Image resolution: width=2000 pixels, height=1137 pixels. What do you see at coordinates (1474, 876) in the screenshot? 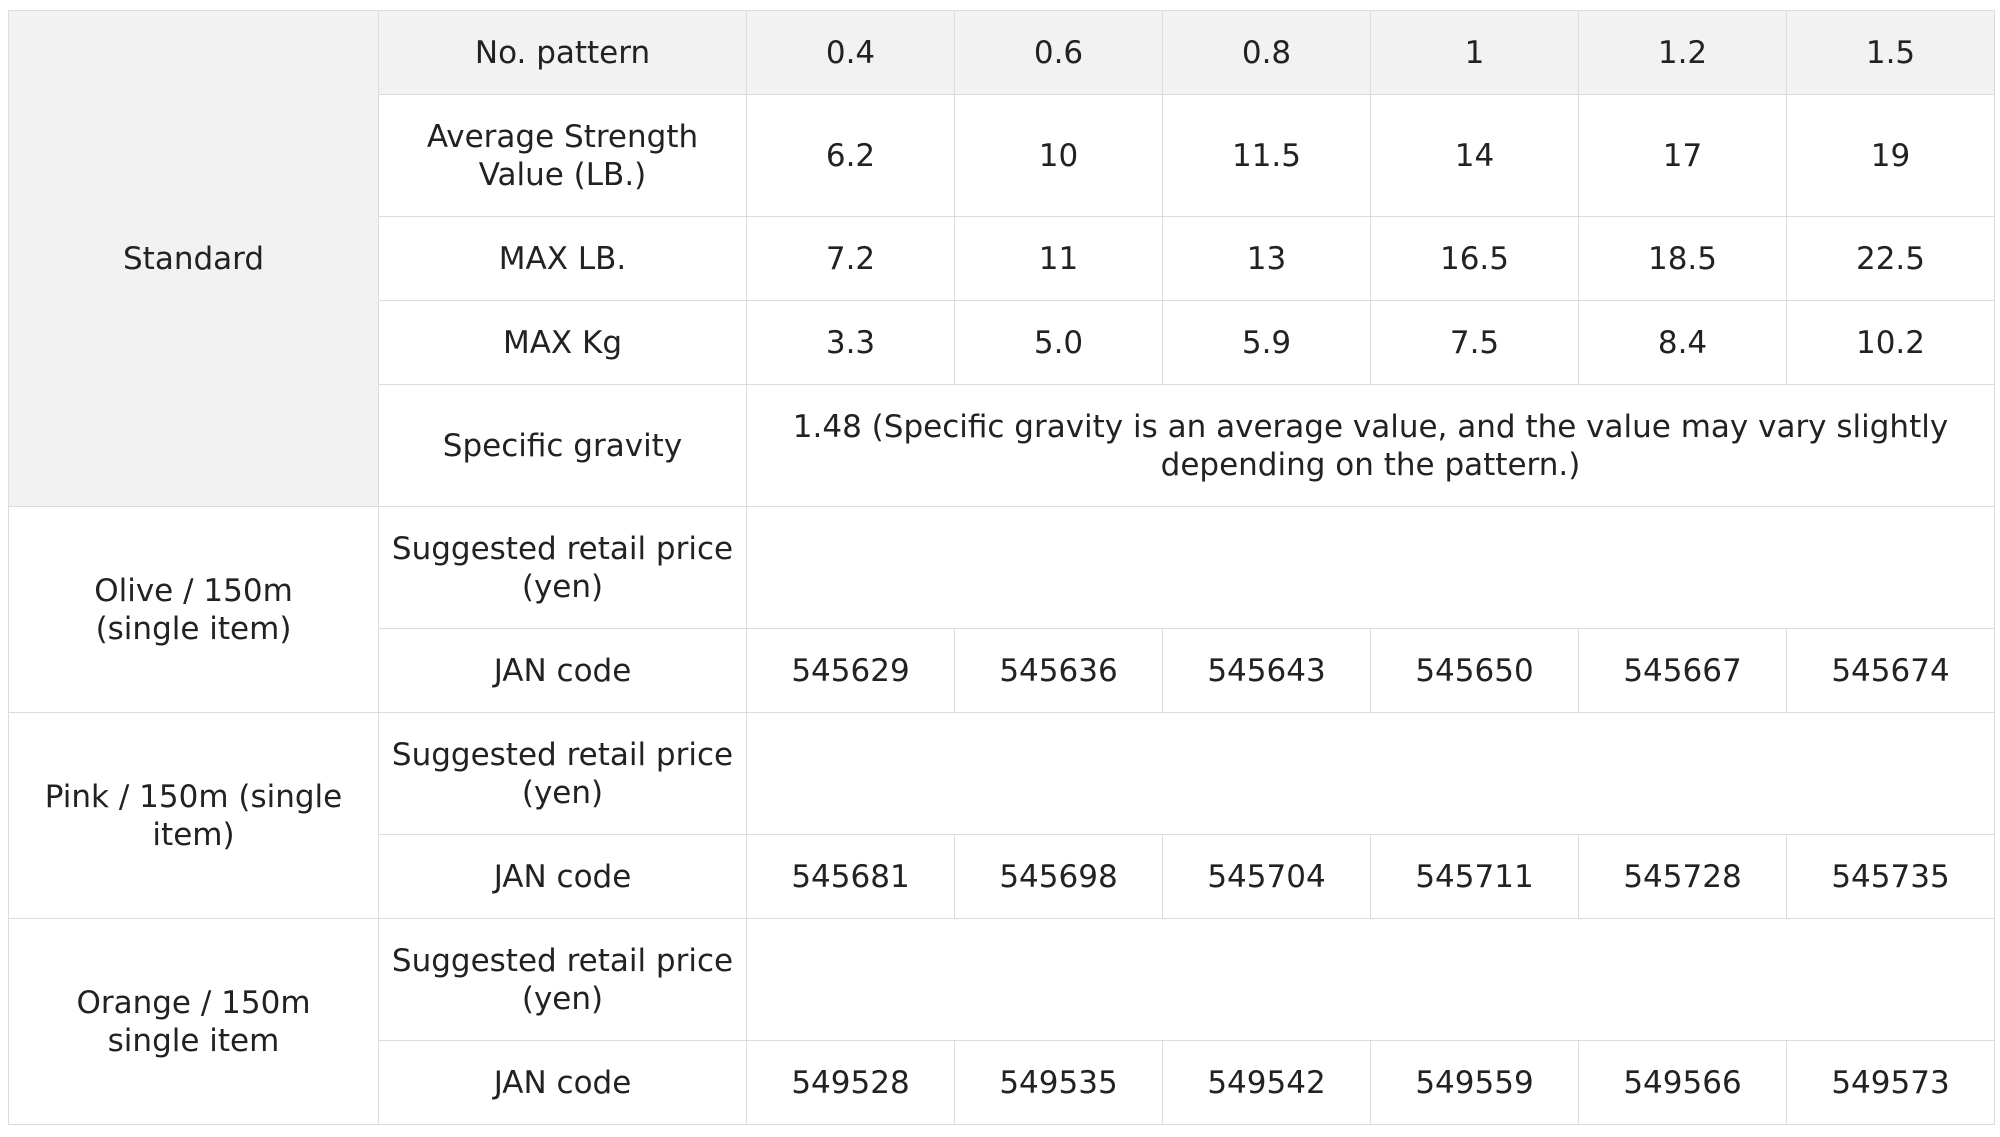
I see `table-cell: 545711` at bounding box center [1474, 876].